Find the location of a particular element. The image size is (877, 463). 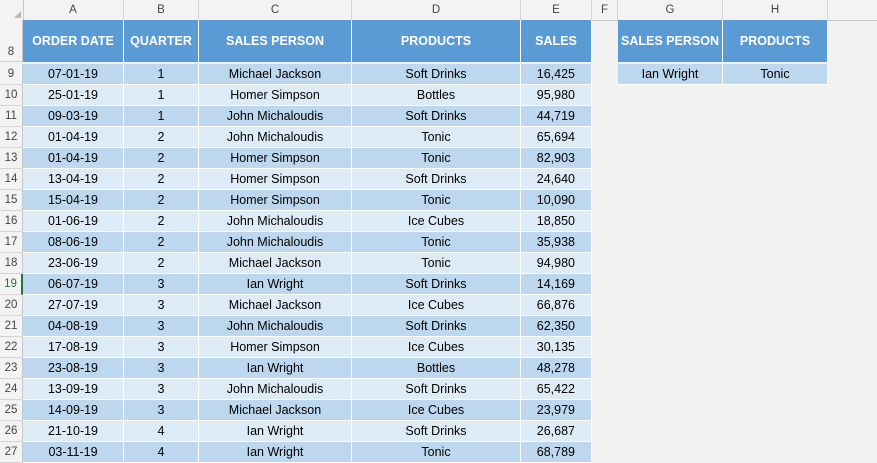

row-header: 19 is located at coordinates (11, 284).